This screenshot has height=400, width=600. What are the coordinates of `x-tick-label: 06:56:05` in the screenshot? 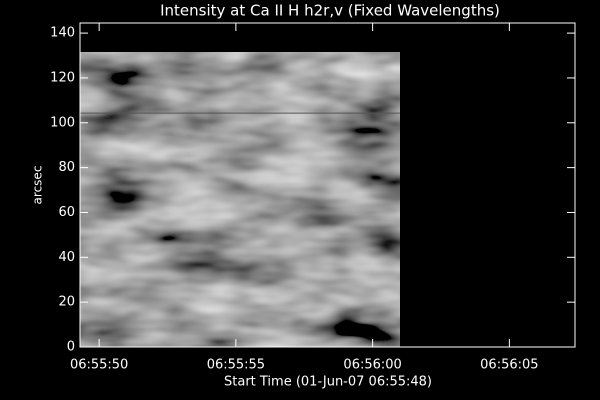 It's located at (509, 365).